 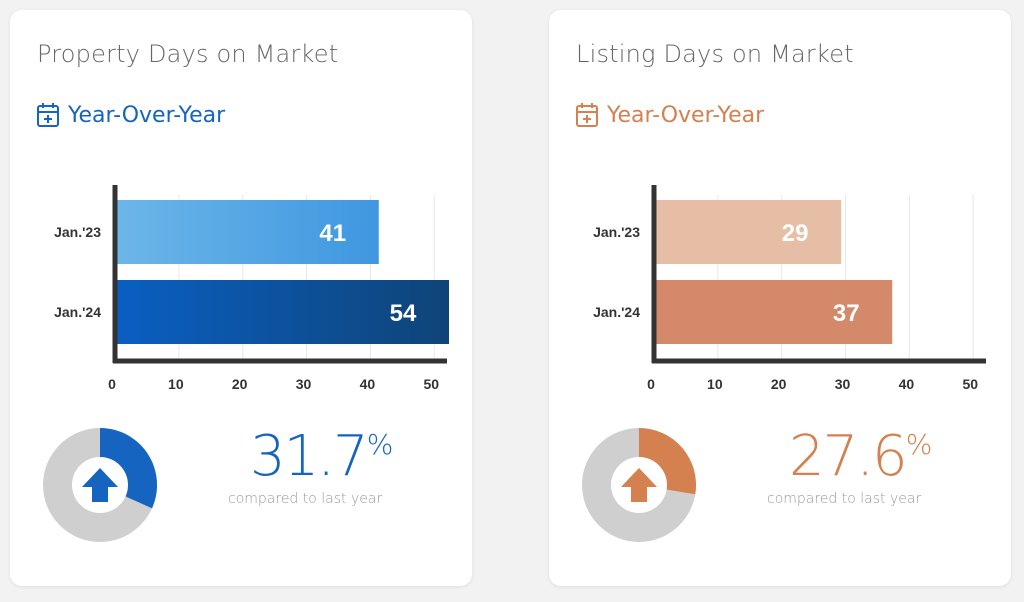 What do you see at coordinates (403, 313) in the screenshot?
I see `bar-value-label: 54` at bounding box center [403, 313].